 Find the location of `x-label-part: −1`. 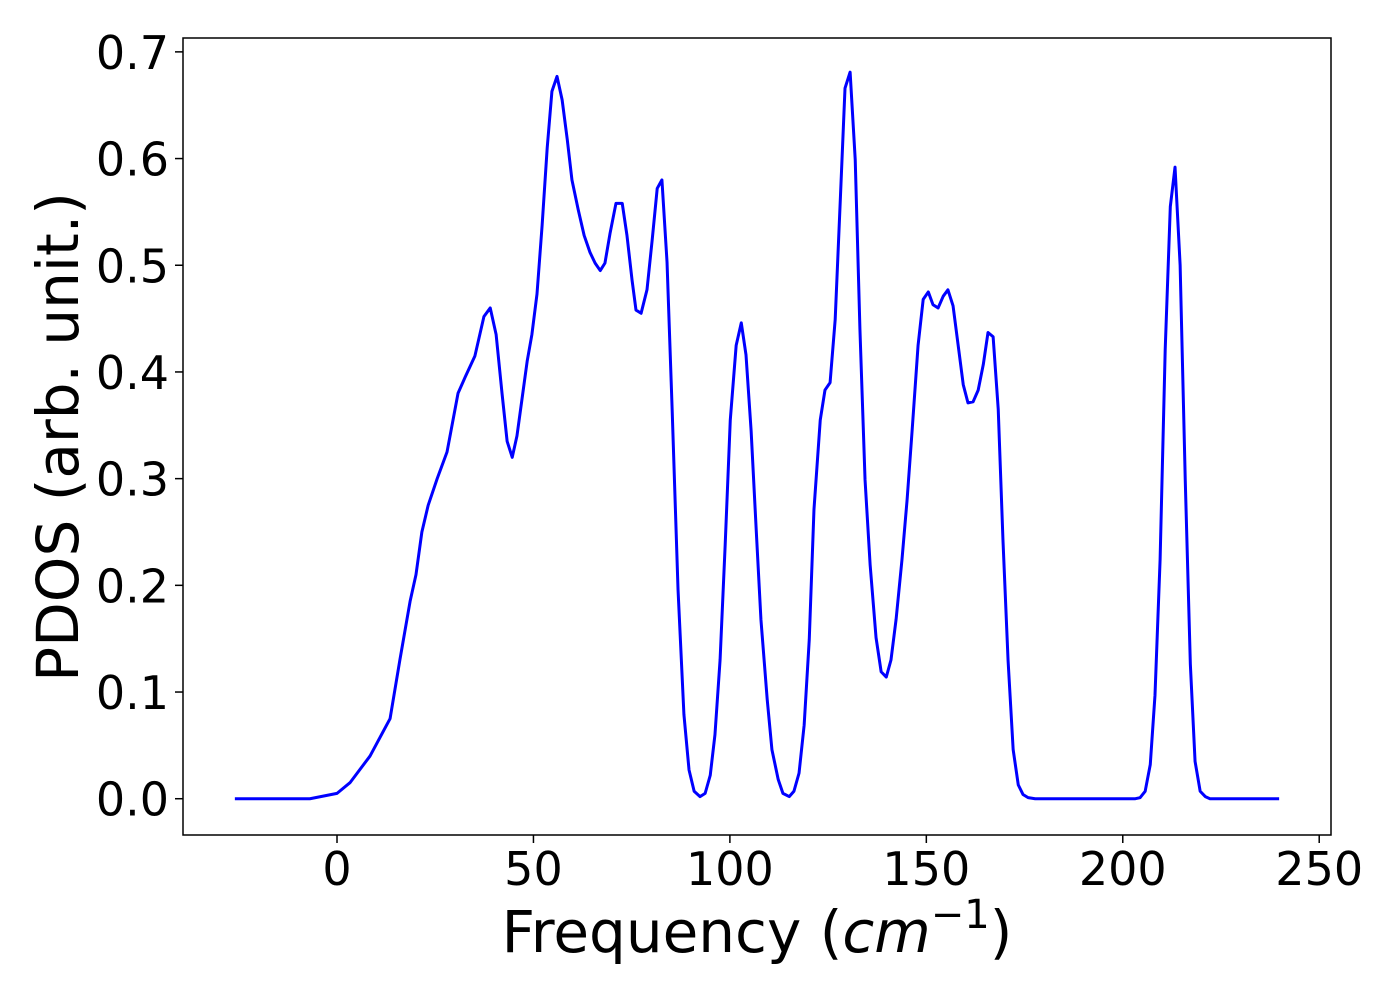

x-label-part: −1 is located at coordinates (960, 915).